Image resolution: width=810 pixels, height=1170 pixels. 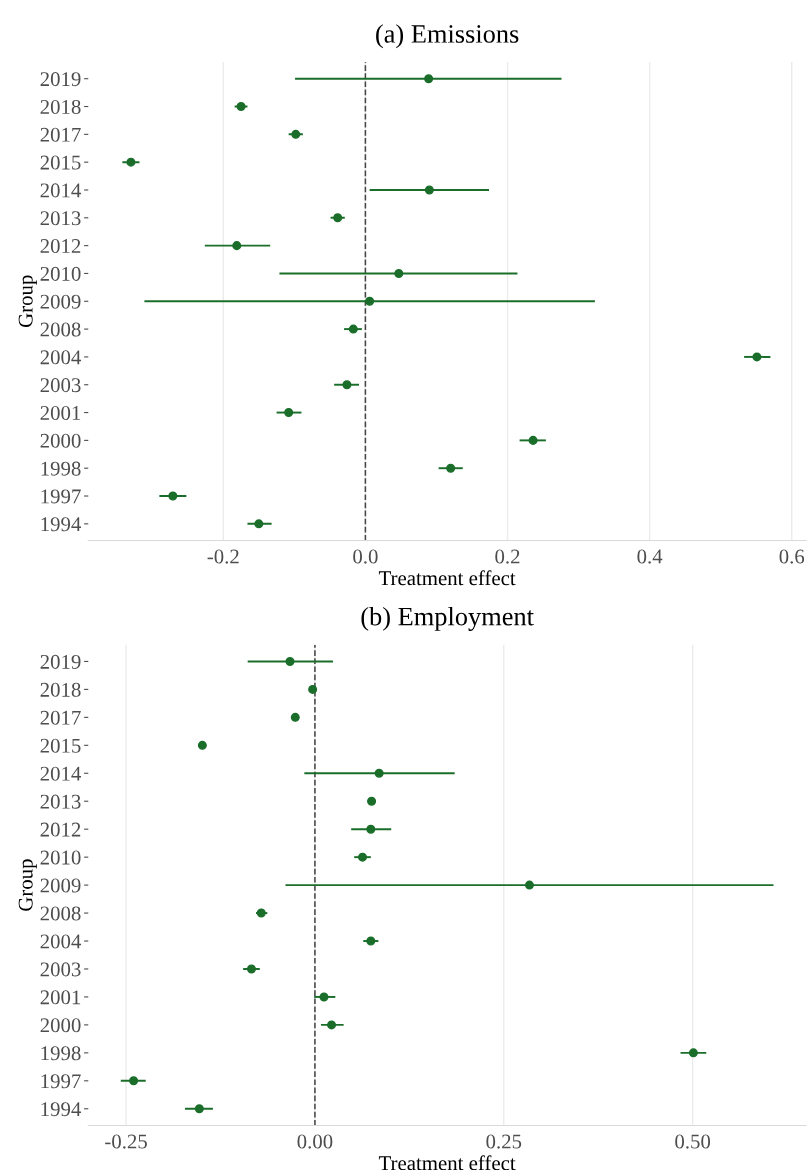 I want to click on x-tick-label: 0.6, so click(x=792, y=556).